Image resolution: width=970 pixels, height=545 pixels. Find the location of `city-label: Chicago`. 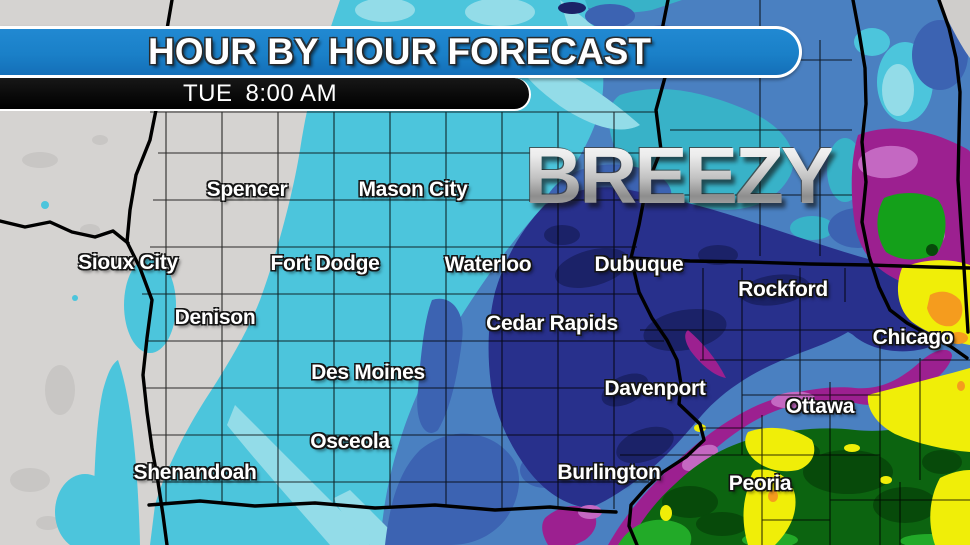

city-label: Chicago is located at coordinates (913, 337).